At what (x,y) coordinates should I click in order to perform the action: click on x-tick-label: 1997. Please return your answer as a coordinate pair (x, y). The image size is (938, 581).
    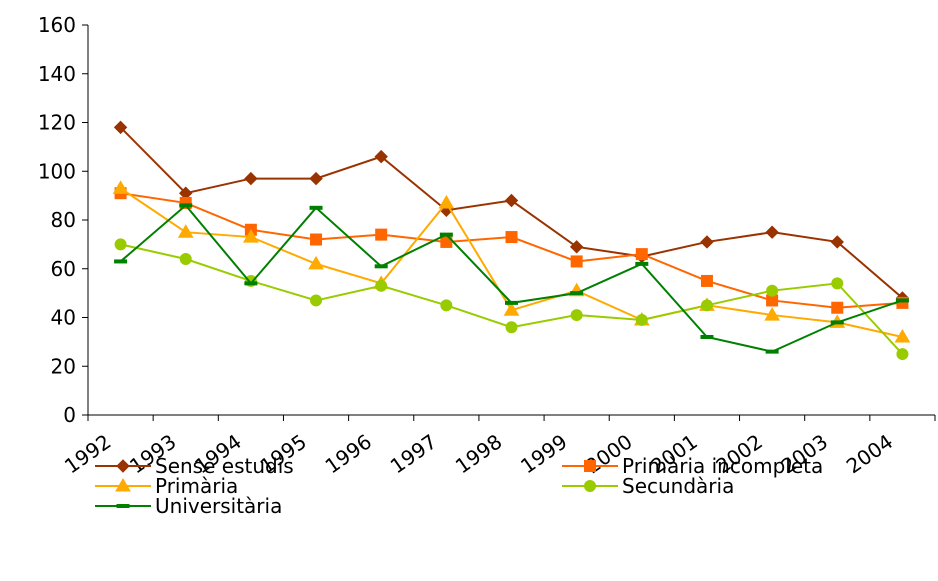
    Looking at the image, I should click on (413, 453).